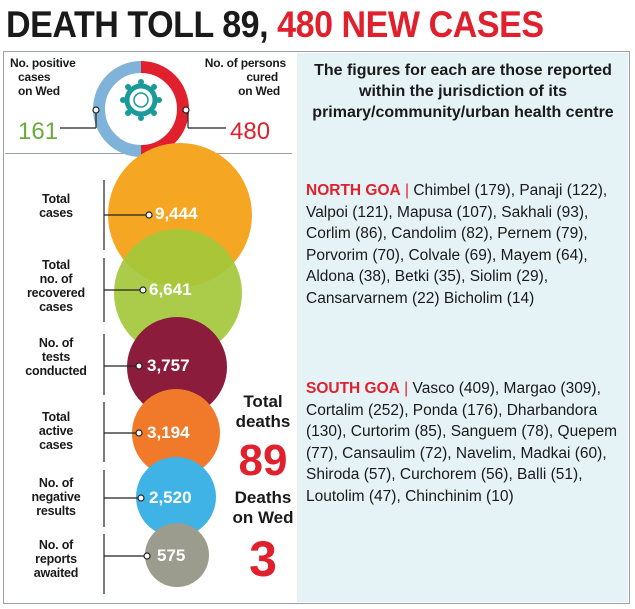 Image resolution: width=635 pixels, height=609 pixels. I want to click on south-goa-title: SOUTH GOA, so click(353, 388).